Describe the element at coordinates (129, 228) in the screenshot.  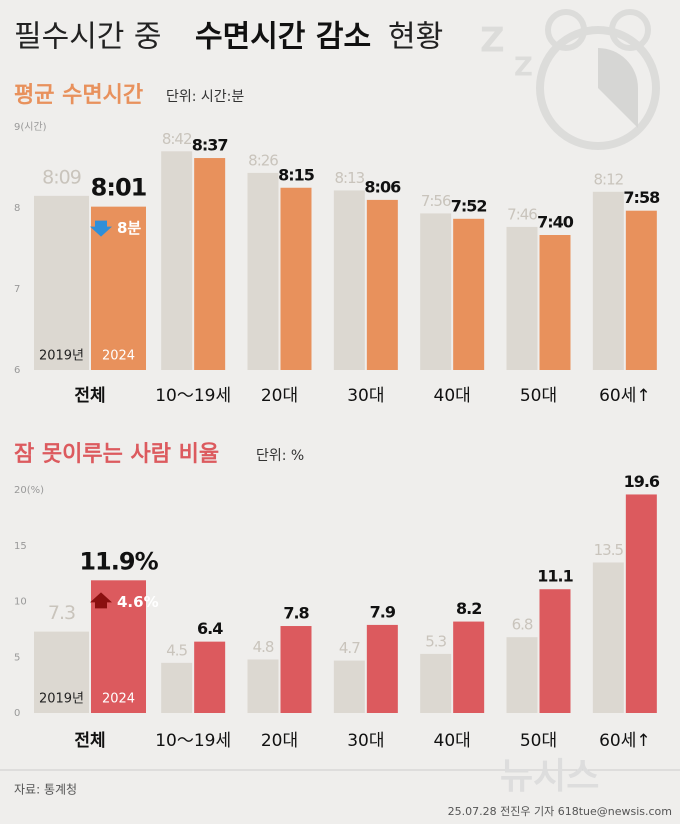
I see `annotation: 8분` at that location.